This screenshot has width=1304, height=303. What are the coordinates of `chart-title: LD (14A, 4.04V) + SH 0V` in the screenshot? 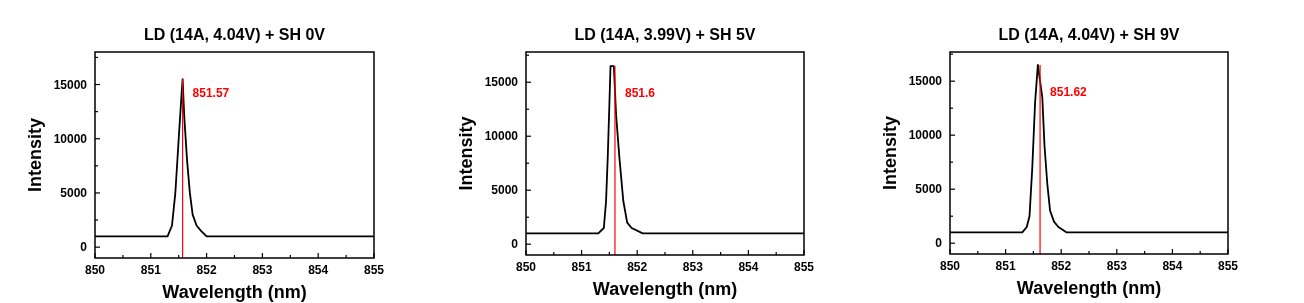 It's located at (235, 34).